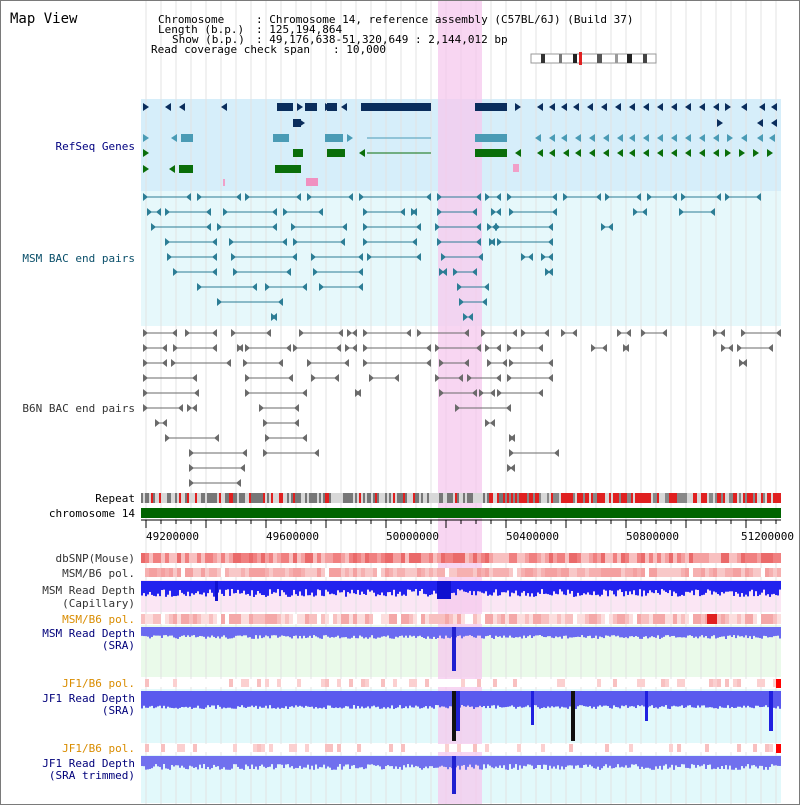 This screenshot has width=800, height=805. I want to click on track-label-msm-depth-sra-1: MSM Read Depth, so click(88, 633).